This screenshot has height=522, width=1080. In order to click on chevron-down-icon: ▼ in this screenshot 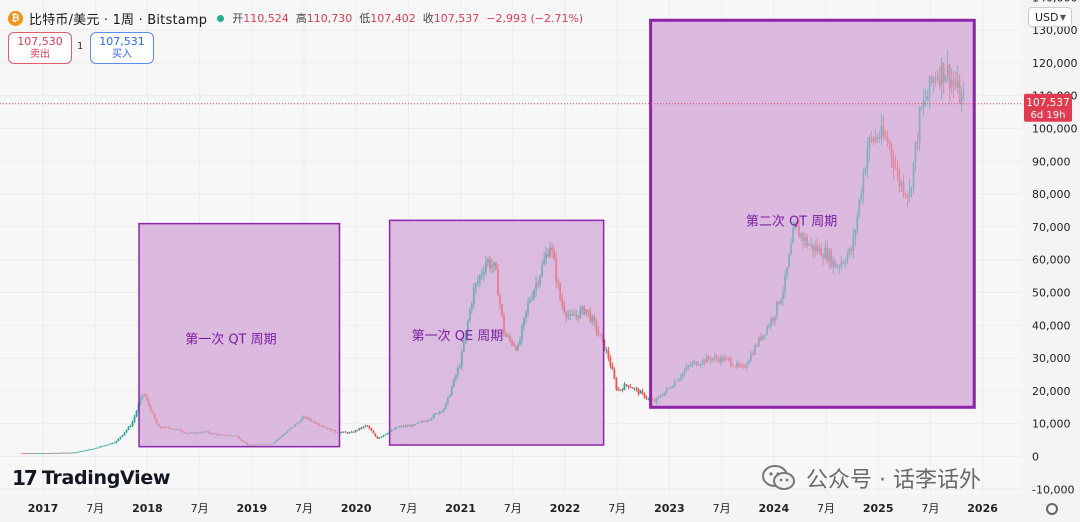, I will do `click(1062, 17)`.